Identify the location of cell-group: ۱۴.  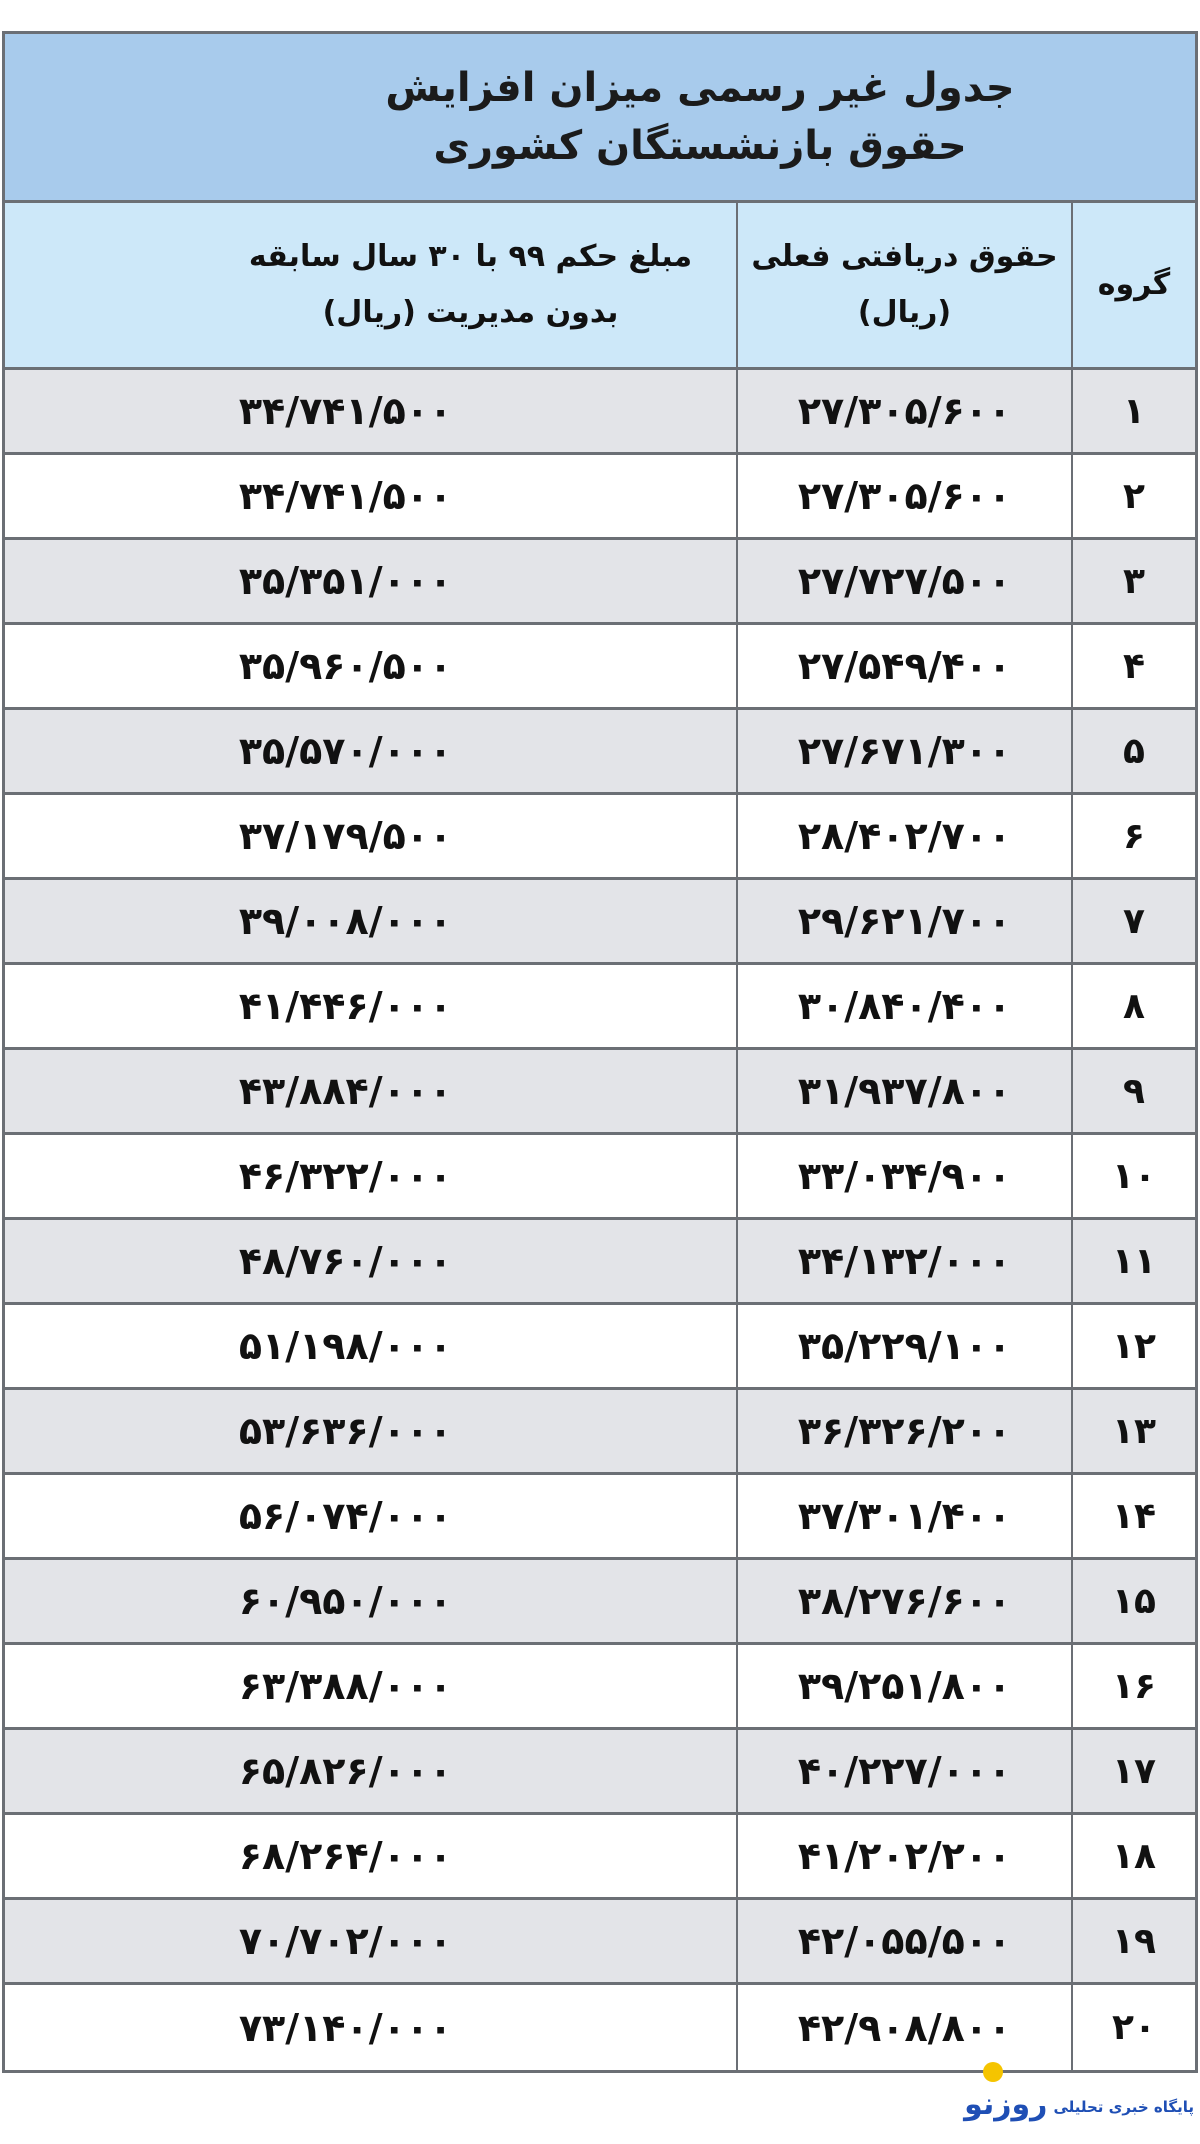
(1133, 1516).